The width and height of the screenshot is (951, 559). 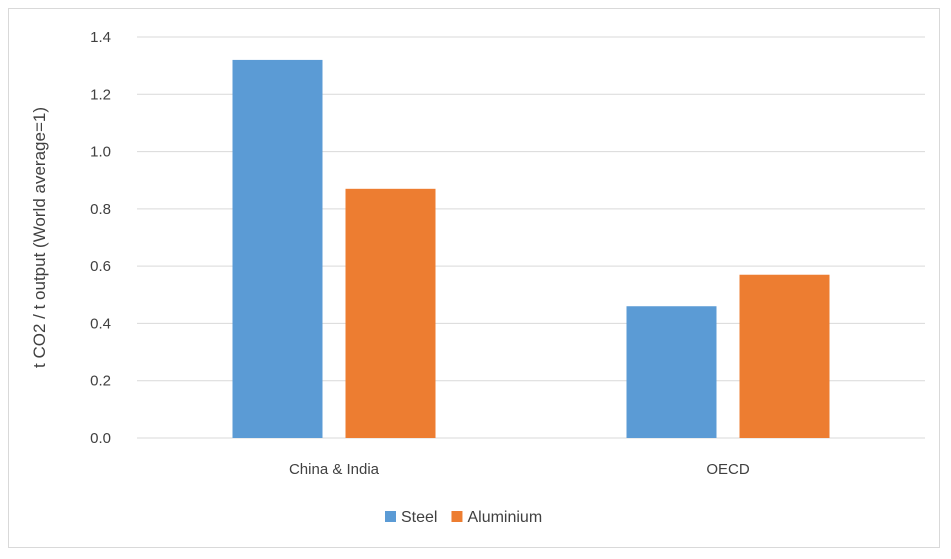 I want to click on legend: Steel Aluminium, so click(x=463, y=517).